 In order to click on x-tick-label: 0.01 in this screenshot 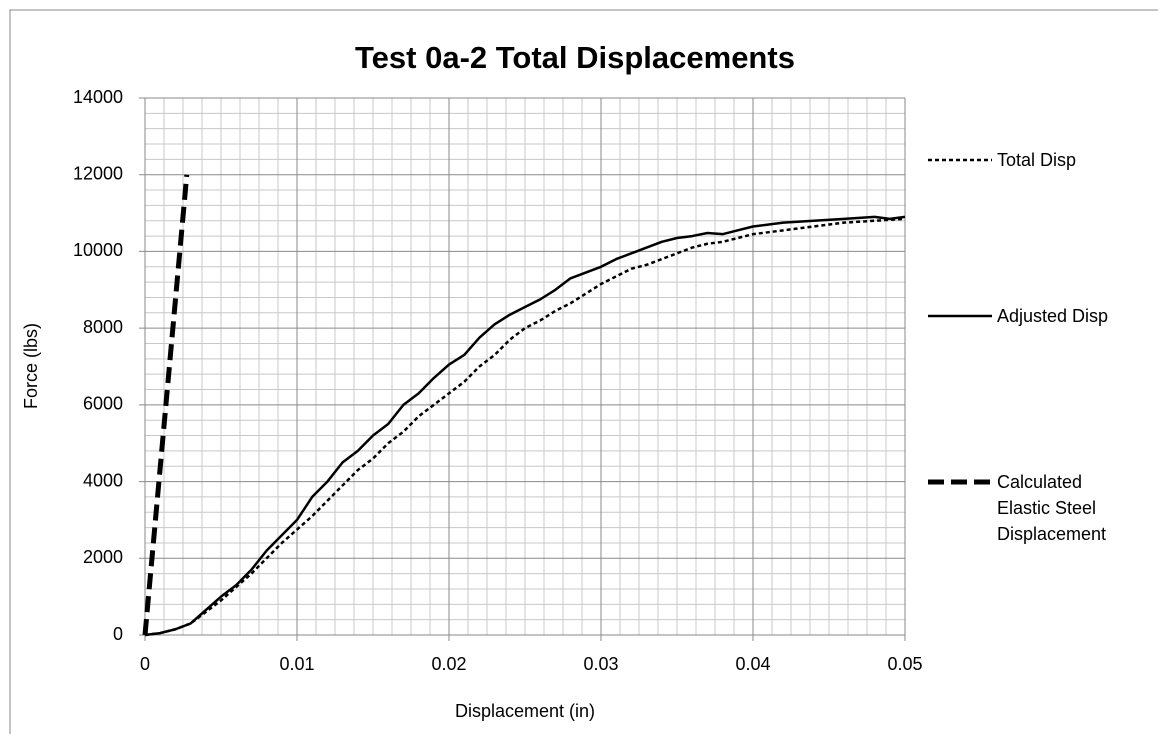, I will do `click(296, 664)`.